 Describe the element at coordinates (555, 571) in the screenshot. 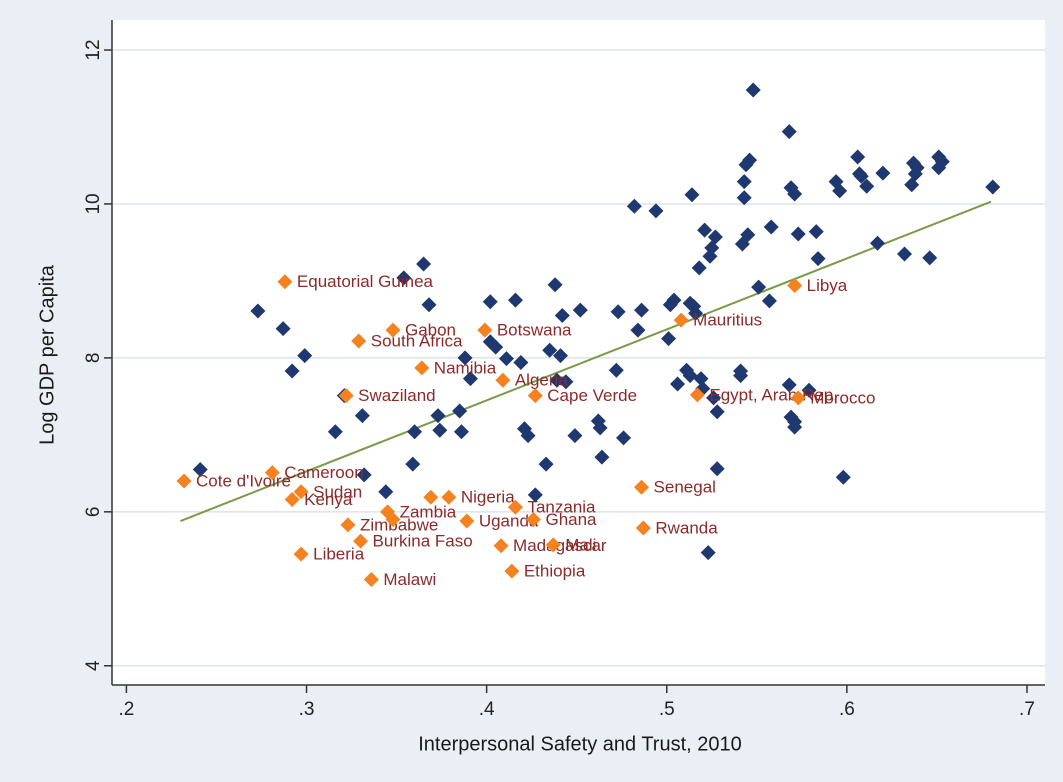

I see `point-label: Ethiopia` at that location.